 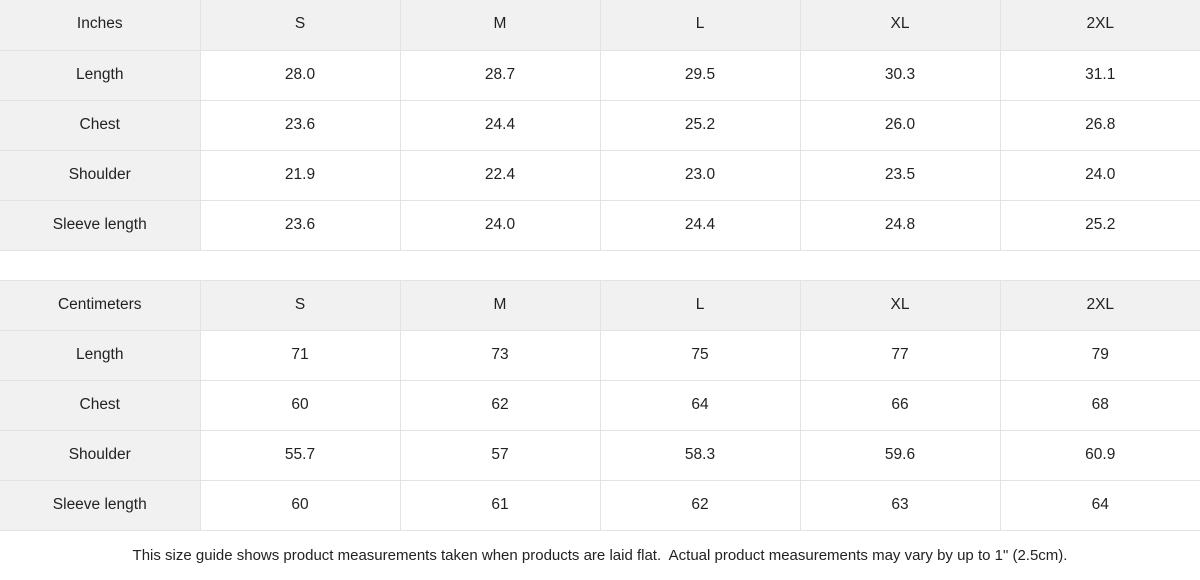 What do you see at coordinates (500, 505) in the screenshot?
I see `cell-sleeve-length-m: 61` at bounding box center [500, 505].